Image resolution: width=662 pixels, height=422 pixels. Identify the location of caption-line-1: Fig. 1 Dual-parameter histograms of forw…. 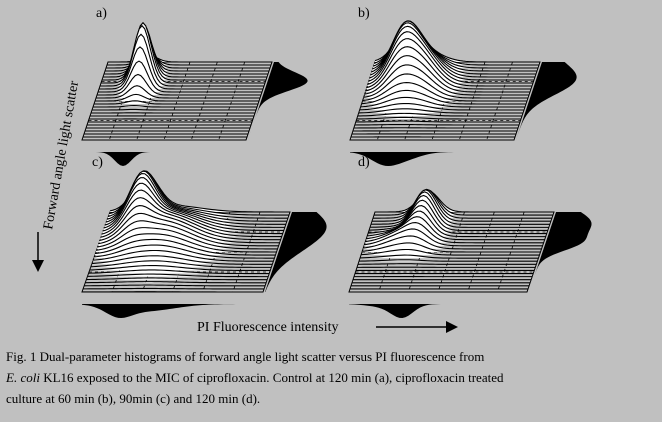
(245, 356).